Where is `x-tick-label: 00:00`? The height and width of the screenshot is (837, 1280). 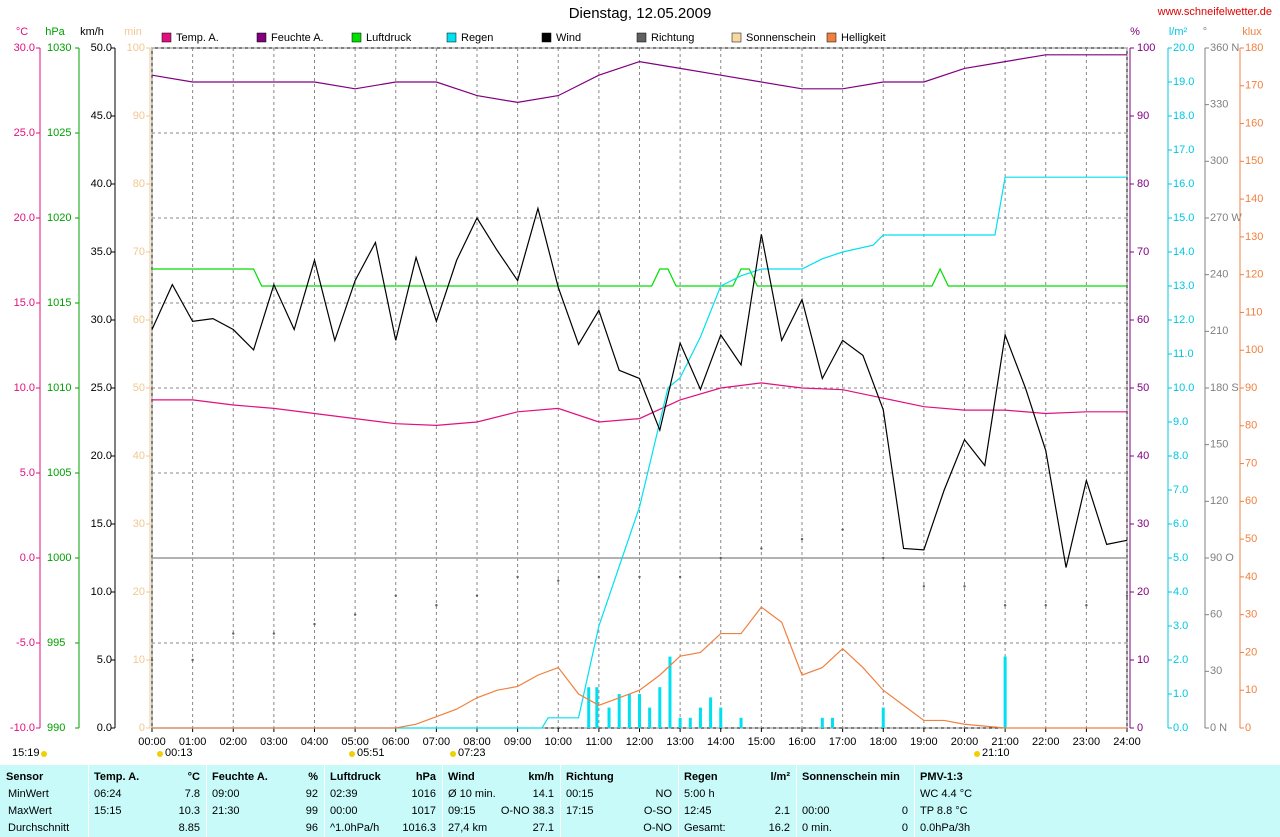
x-tick-label: 00:00 is located at coordinates (152, 742).